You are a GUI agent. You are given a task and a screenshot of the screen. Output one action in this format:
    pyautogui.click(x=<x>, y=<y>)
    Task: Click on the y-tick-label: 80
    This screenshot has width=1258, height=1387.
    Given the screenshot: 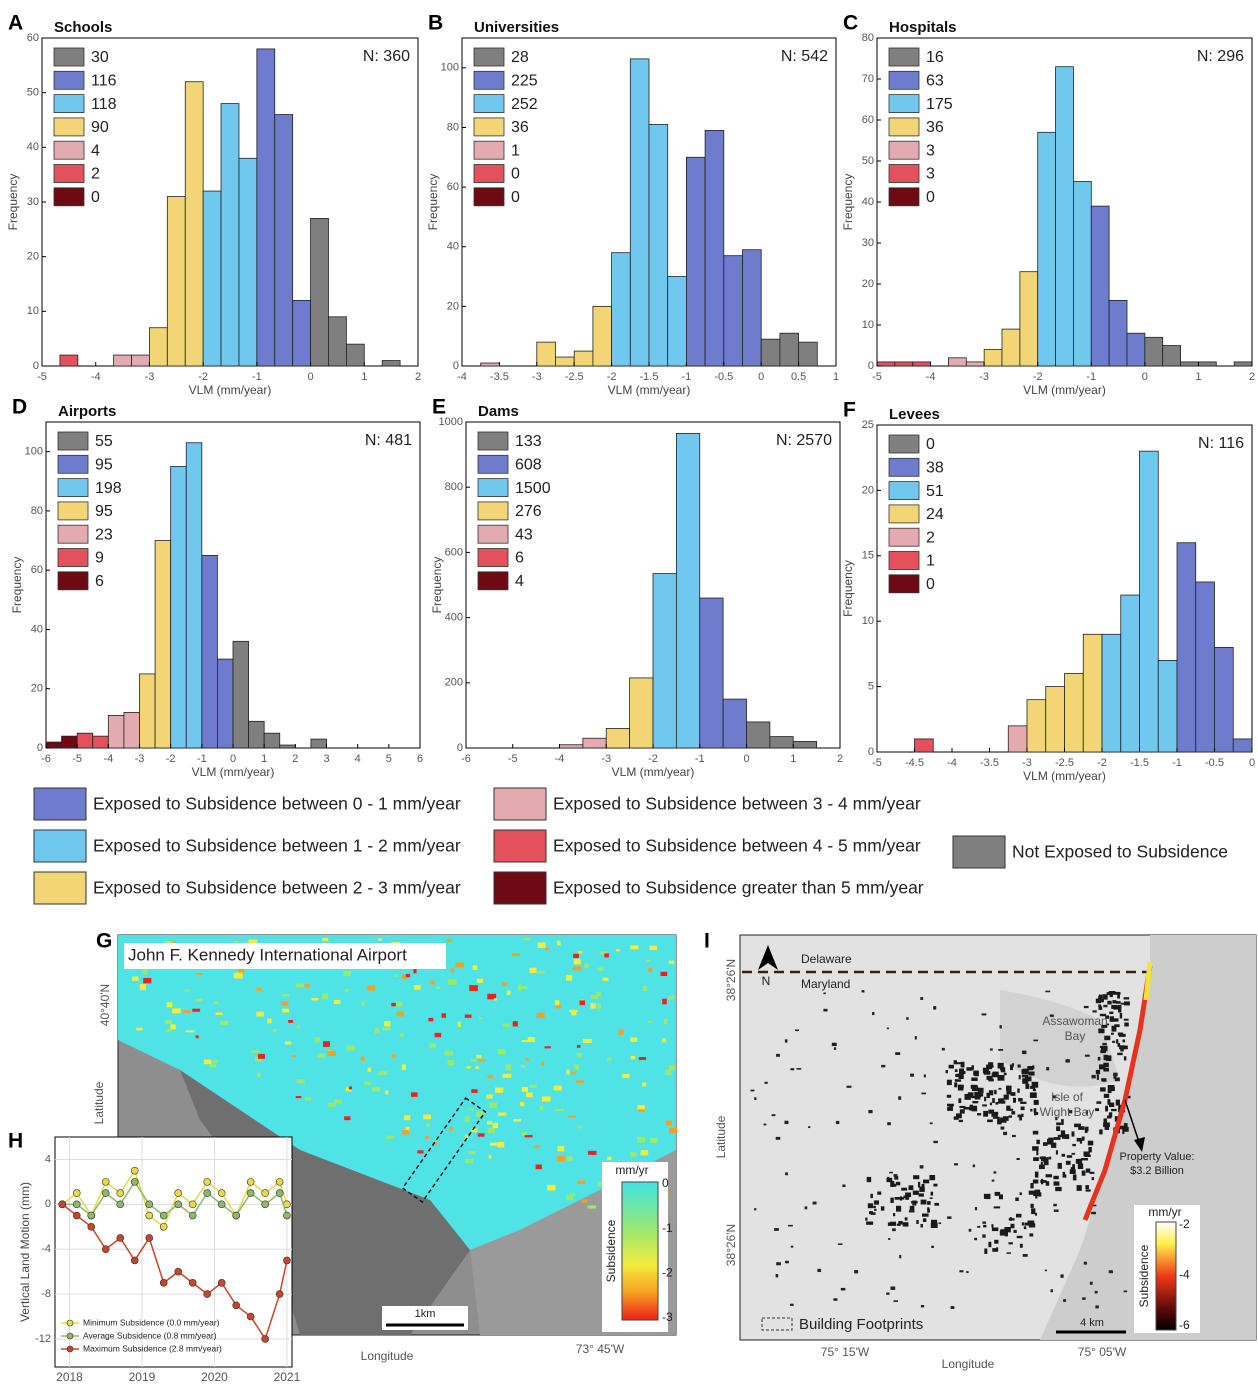 What is the action you would take?
    pyautogui.click(x=868, y=38)
    